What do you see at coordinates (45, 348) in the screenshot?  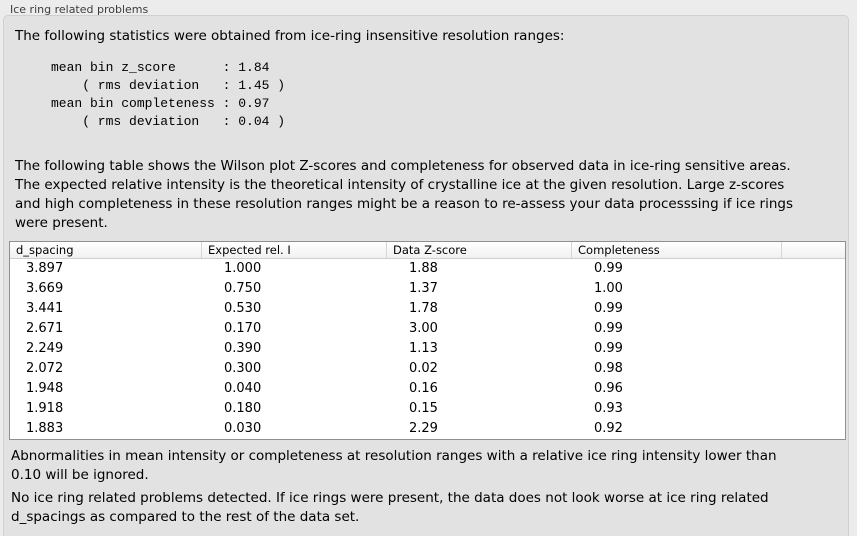 I see `table-cell: 2.249` at bounding box center [45, 348].